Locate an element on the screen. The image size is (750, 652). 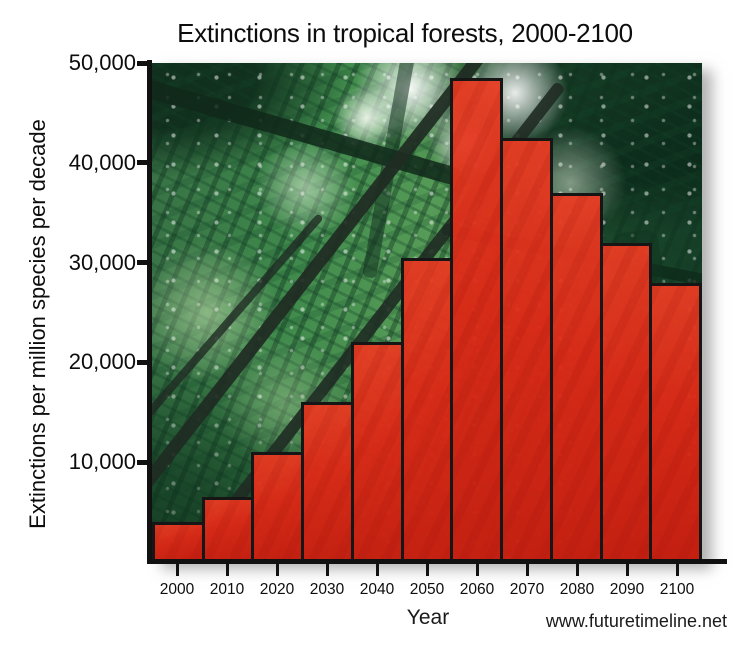
x-tick-cell: 2060 is located at coordinates (477, 581).